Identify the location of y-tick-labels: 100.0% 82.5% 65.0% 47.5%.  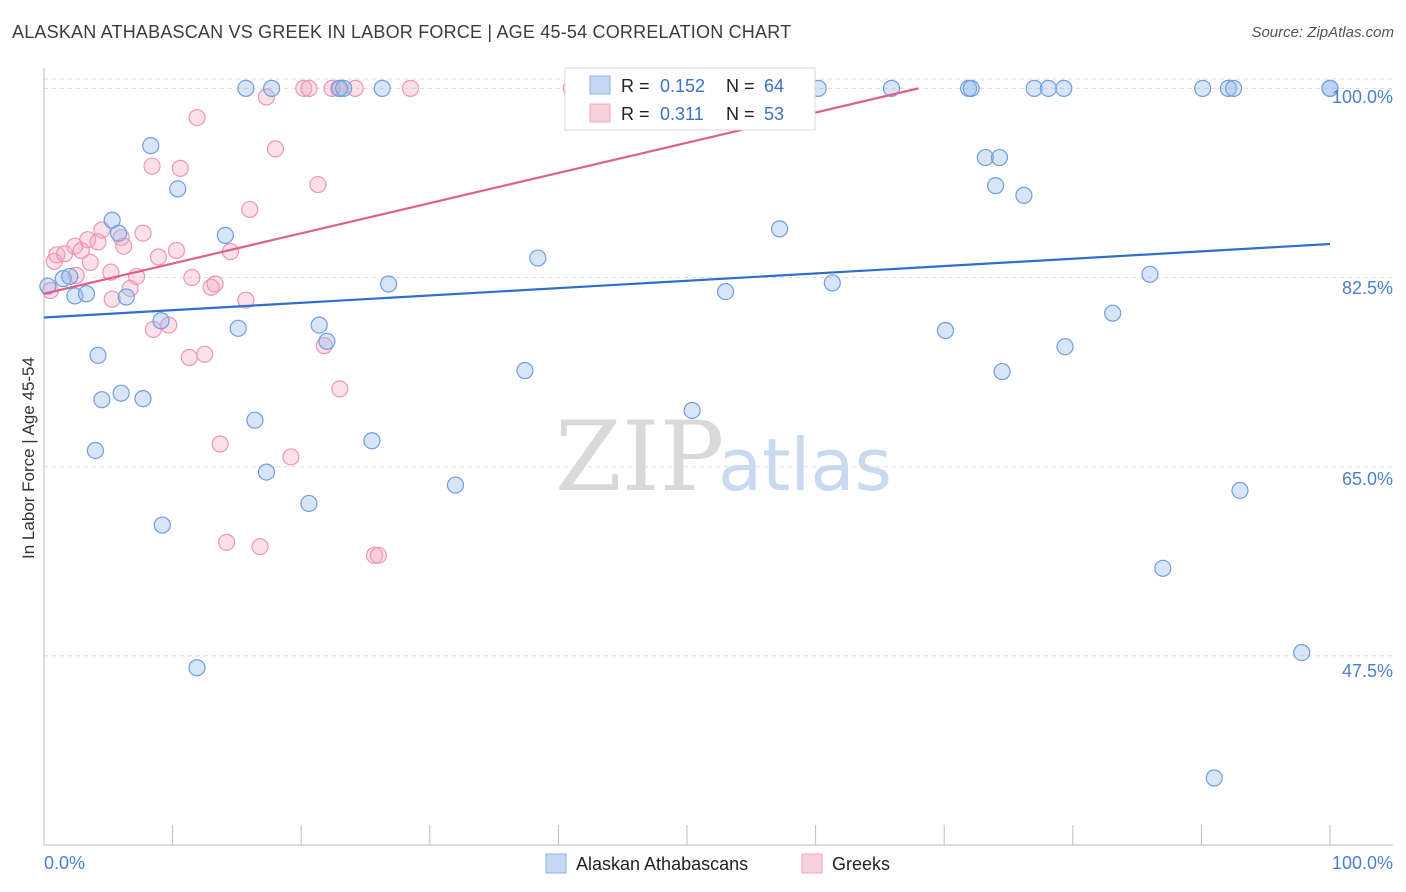
(1362, 384).